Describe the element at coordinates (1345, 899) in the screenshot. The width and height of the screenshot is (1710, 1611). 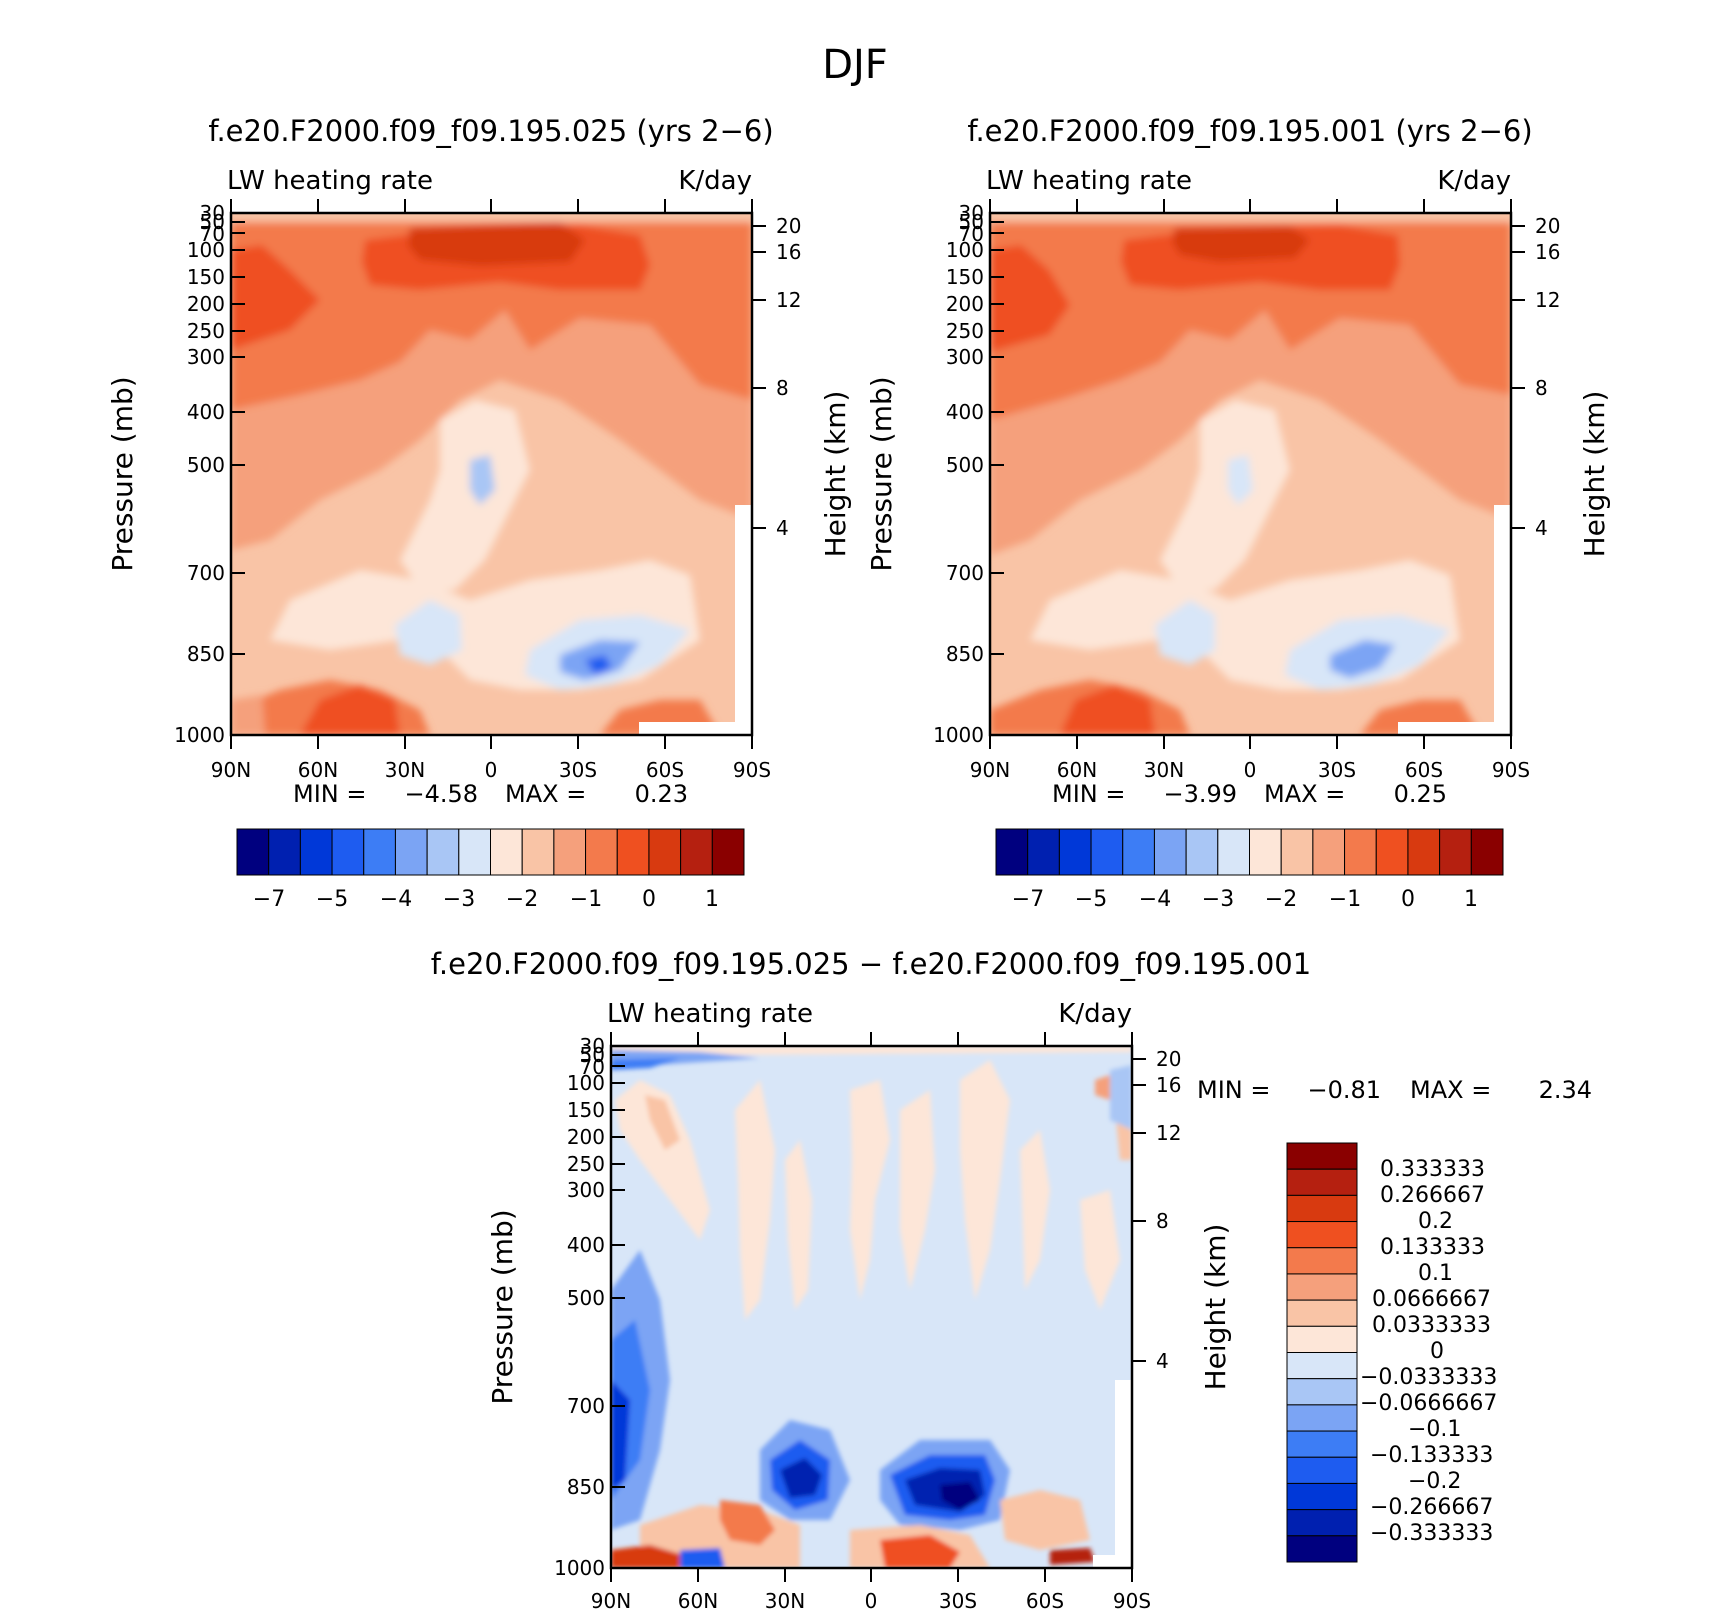
I see `colorbar-label: −1` at that location.